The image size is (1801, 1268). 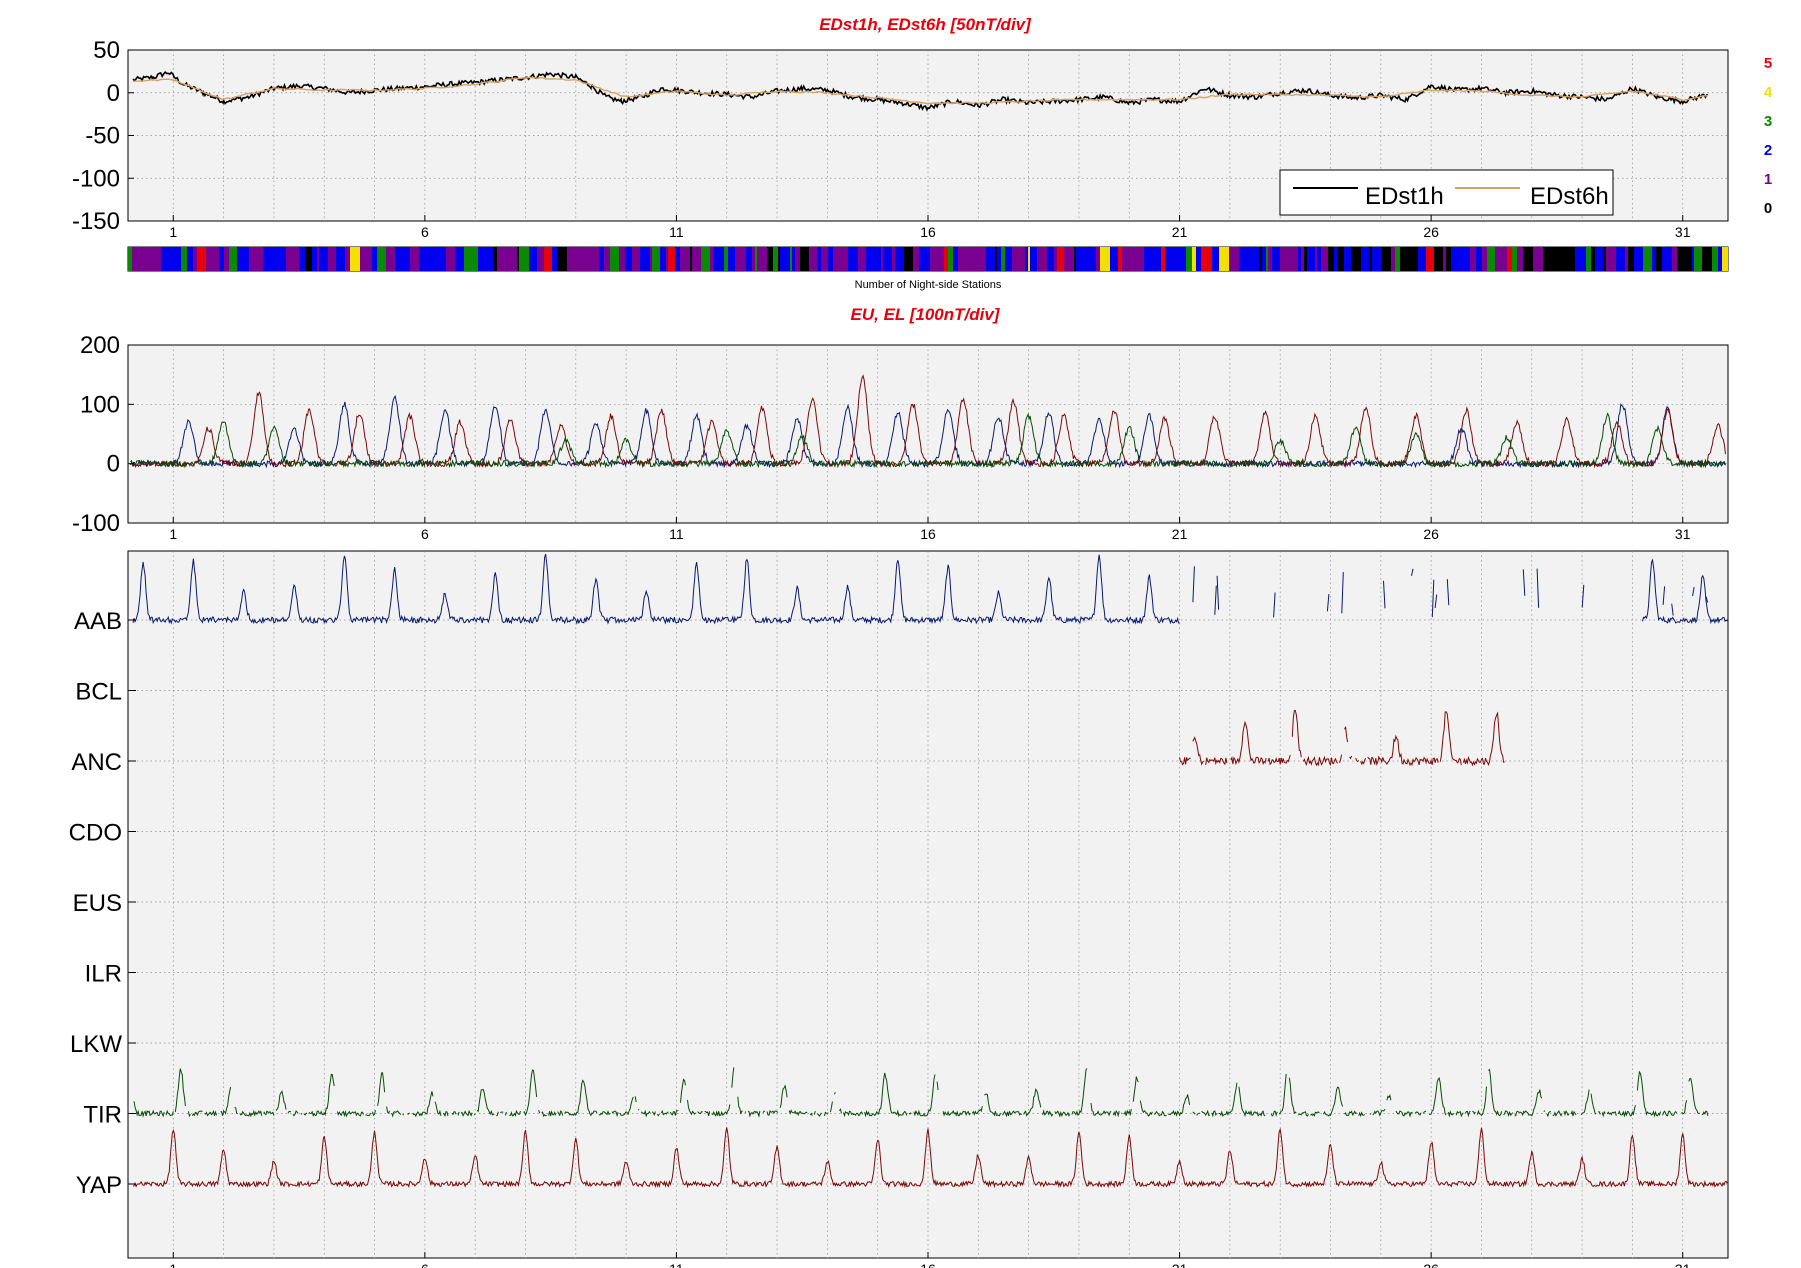 I want to click on station-label: ILR, so click(x=103, y=974).